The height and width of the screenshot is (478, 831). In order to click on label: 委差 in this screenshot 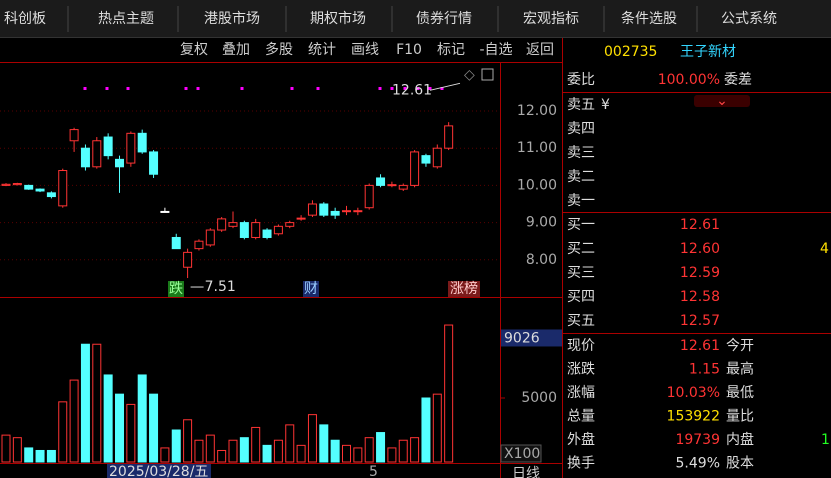, I will do `click(738, 80)`.